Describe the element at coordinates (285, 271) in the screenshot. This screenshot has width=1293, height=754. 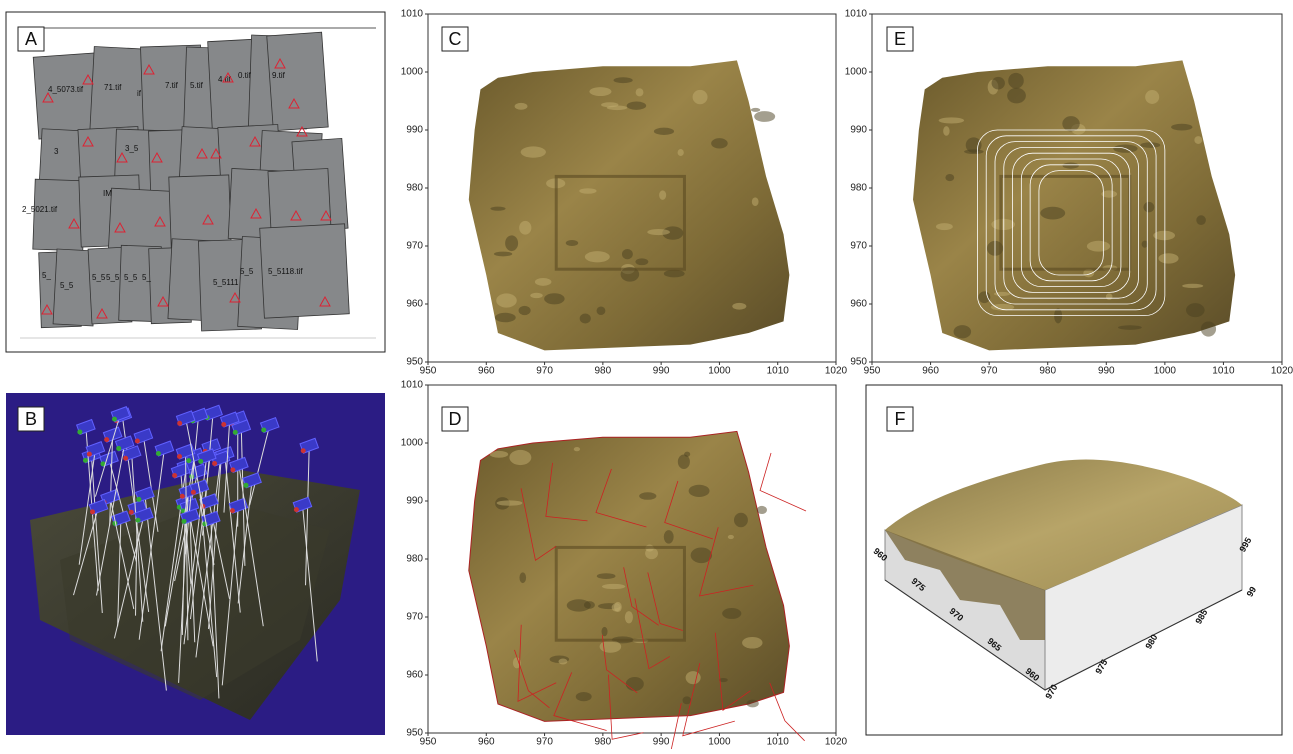
I see `tile-label: 5_5118.tif` at that location.